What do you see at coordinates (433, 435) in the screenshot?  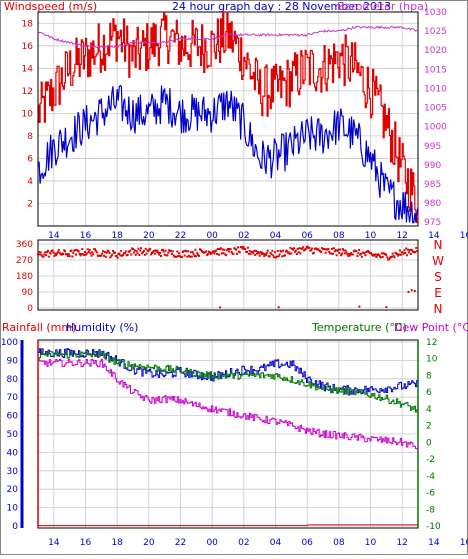 I see `temperature-tick-labels: 12 10 8 6 4 2 0 -2 -4 -6 -8 -10` at bounding box center [433, 435].